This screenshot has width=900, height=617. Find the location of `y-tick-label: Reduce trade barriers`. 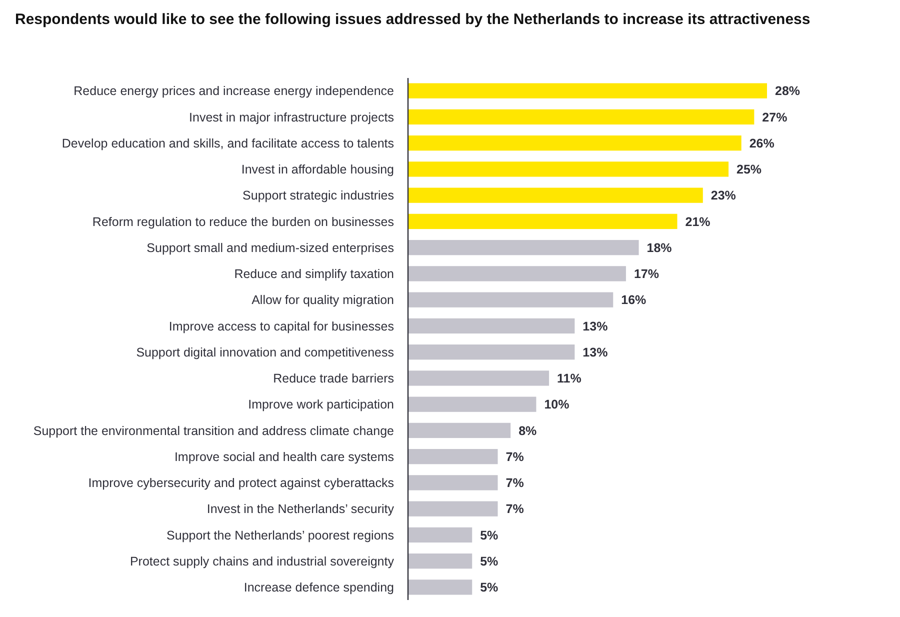

y-tick-label: Reduce trade barriers is located at coordinates (333, 379).